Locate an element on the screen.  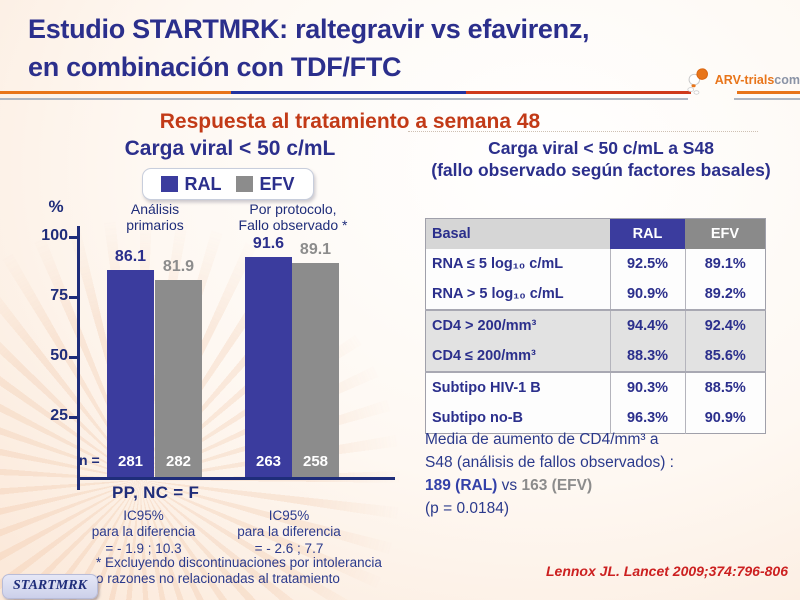
legend-item-ral: RAL is located at coordinates (191, 184).